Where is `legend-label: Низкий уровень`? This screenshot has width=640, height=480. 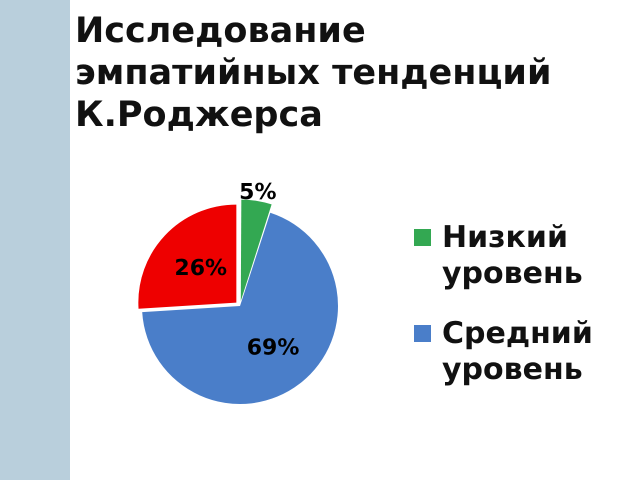
legend-label: Низкий уровень is located at coordinates (513, 256).